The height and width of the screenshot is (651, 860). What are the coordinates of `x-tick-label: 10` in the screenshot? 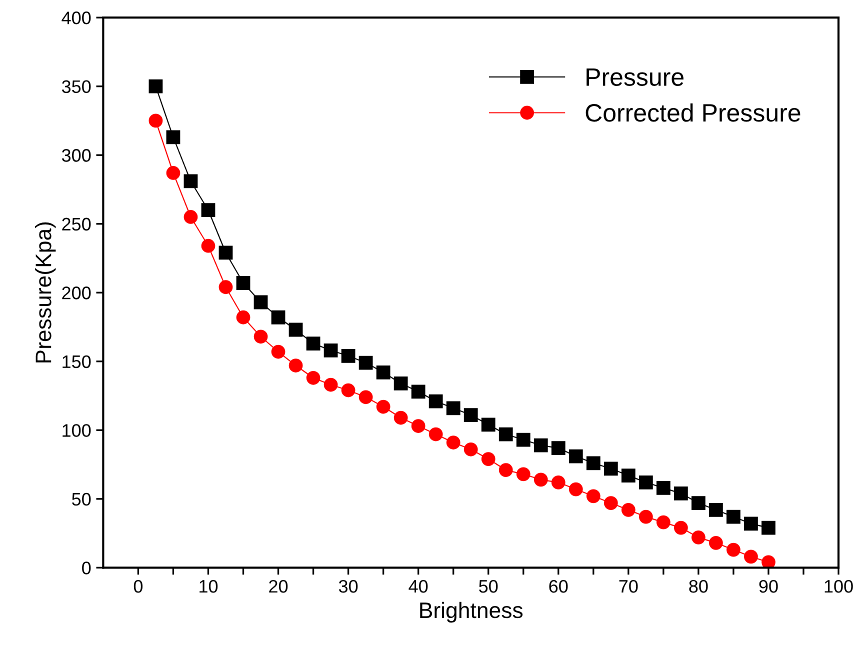 It's located at (209, 586).